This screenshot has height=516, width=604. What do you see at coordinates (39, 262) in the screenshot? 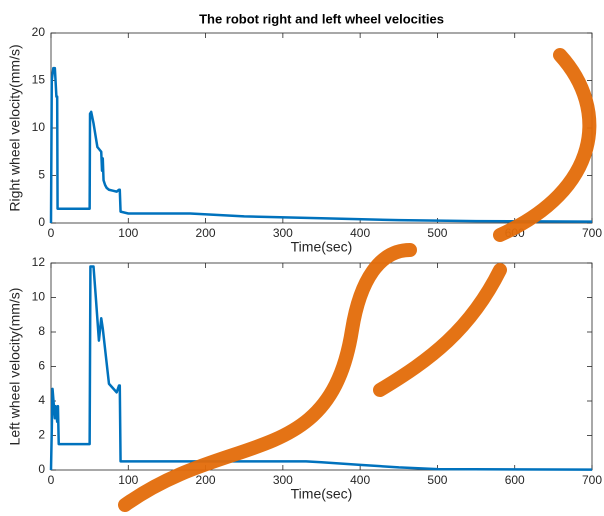
I see `y-tick-label: 12` at bounding box center [39, 262].